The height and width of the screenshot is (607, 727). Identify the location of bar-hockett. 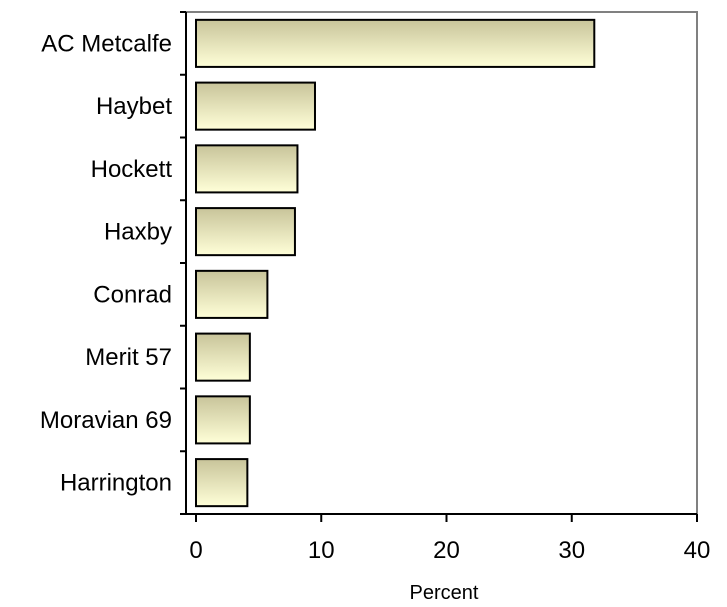
(247, 169).